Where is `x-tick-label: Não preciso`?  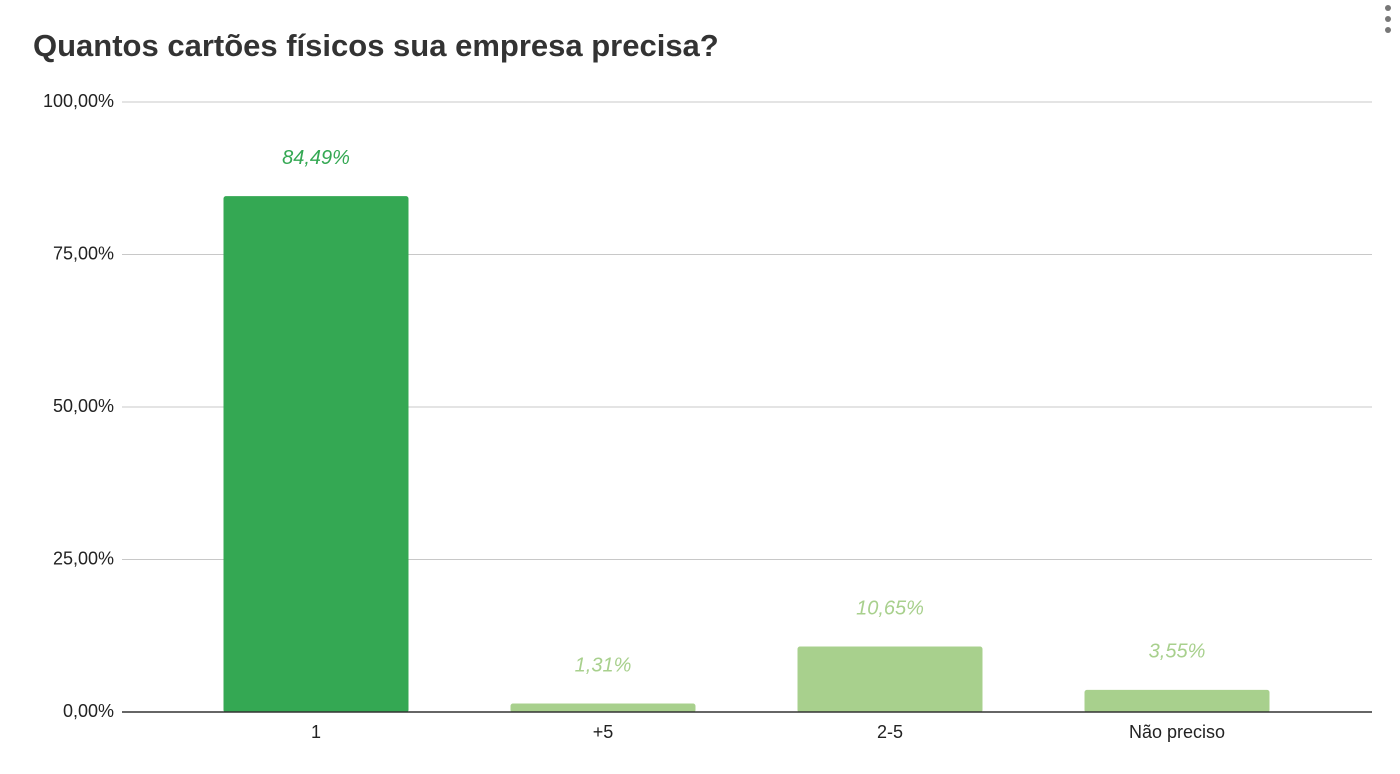
x-tick-label: Não preciso is located at coordinates (1177, 732).